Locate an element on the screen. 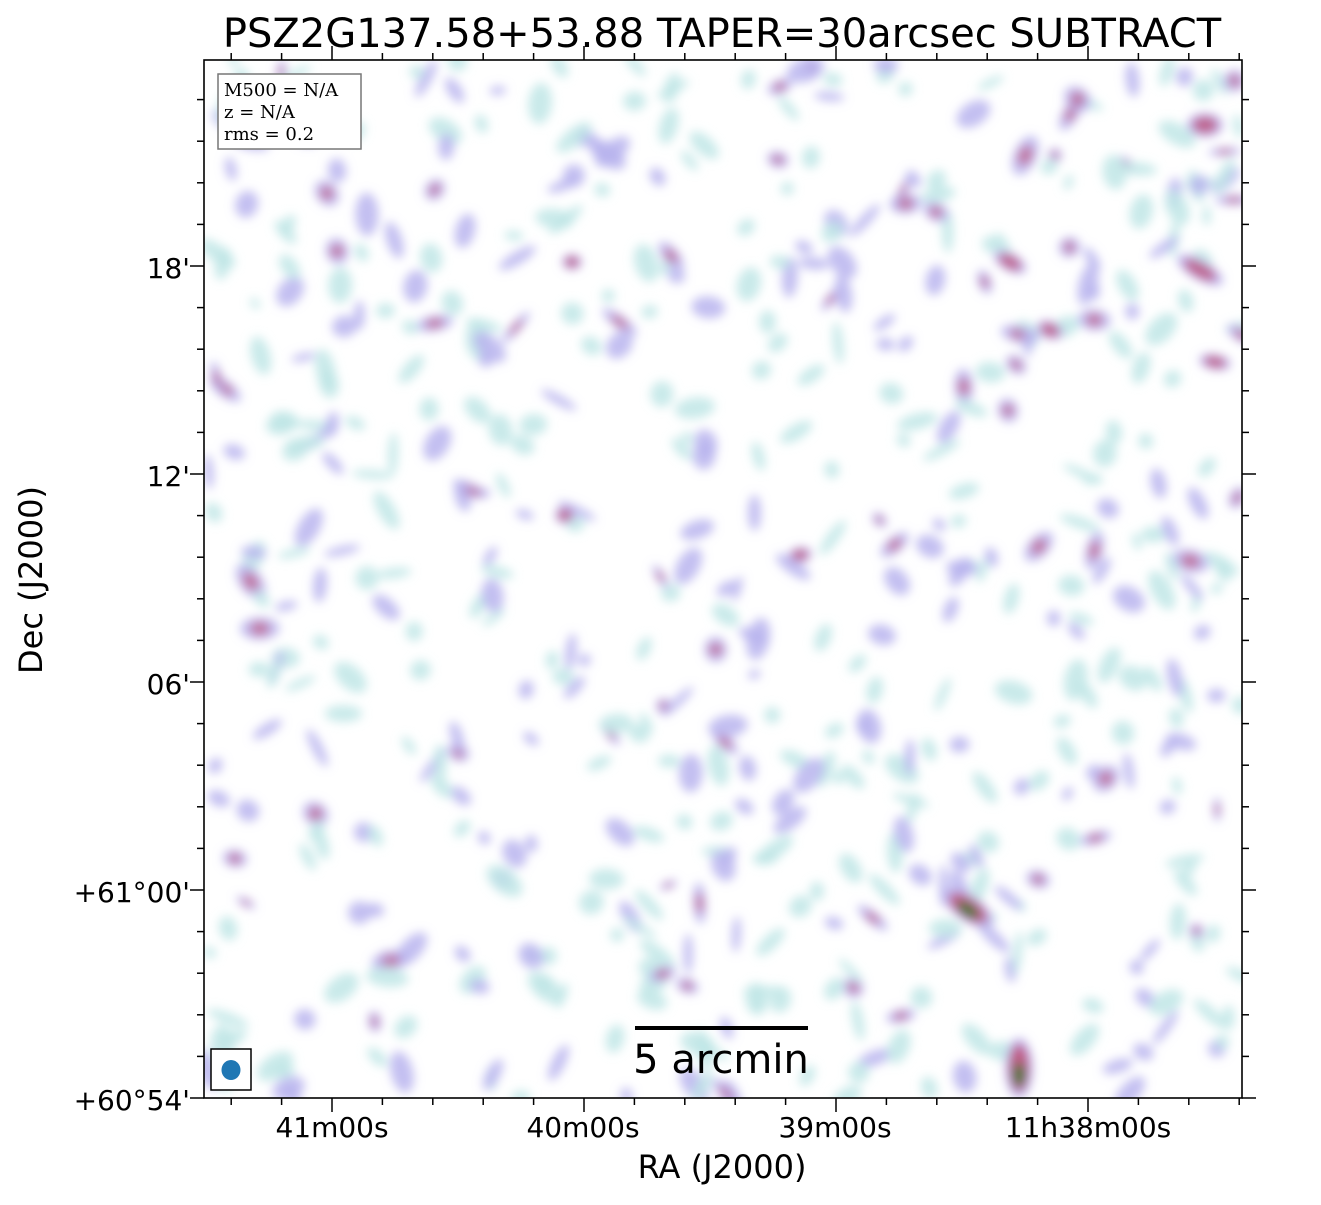 The width and height of the screenshot is (1321, 1205). y-tick-label-2: 06' is located at coordinates (168, 684).